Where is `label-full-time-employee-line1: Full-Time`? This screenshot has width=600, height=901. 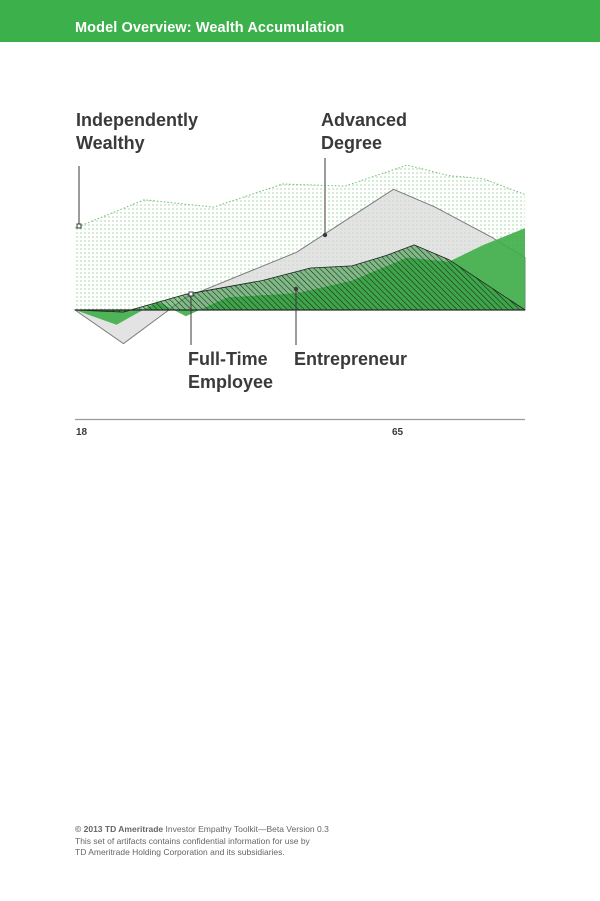
label-full-time-employee-line1: Full-Time is located at coordinates (228, 359).